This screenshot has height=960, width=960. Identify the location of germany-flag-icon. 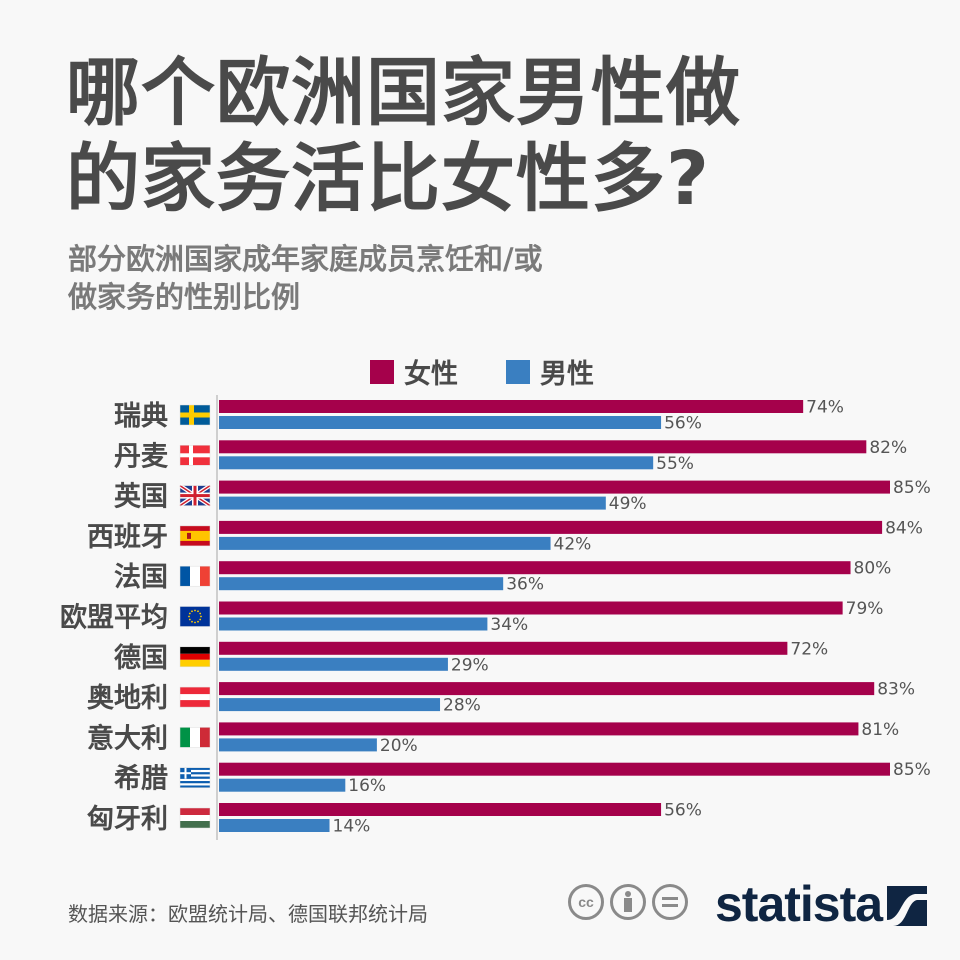
(195, 656).